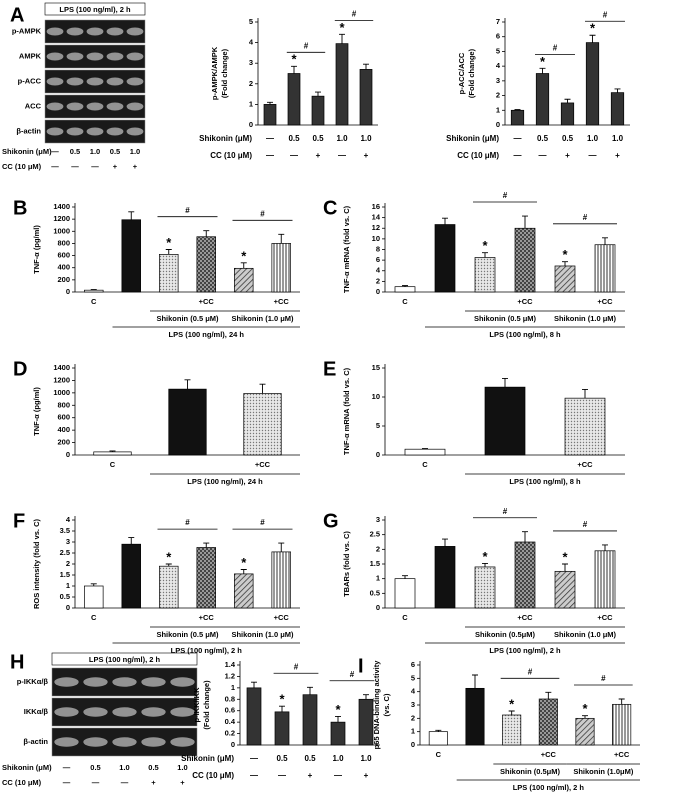 Image resolution: width=677 pixels, height=800 pixels. Describe the element at coordinates (376, 206) in the screenshot. I see `y-tick-label: 16` at that location.